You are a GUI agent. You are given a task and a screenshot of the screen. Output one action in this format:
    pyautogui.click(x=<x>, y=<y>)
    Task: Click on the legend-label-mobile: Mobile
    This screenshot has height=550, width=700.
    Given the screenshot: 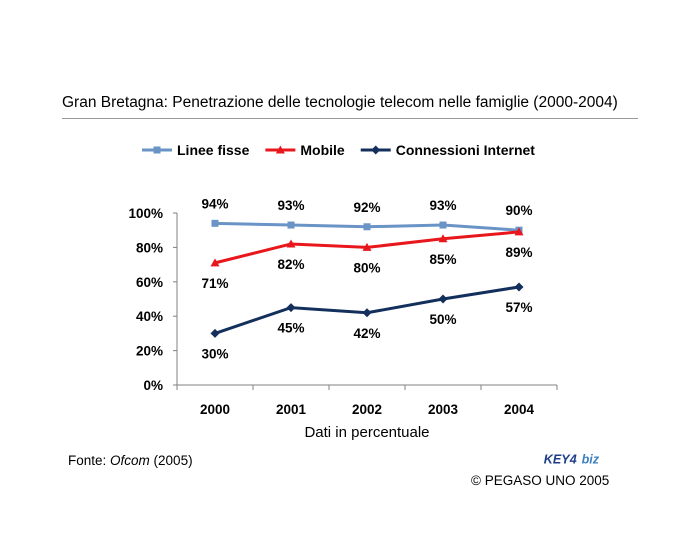 What is the action you would take?
    pyautogui.click(x=322, y=150)
    